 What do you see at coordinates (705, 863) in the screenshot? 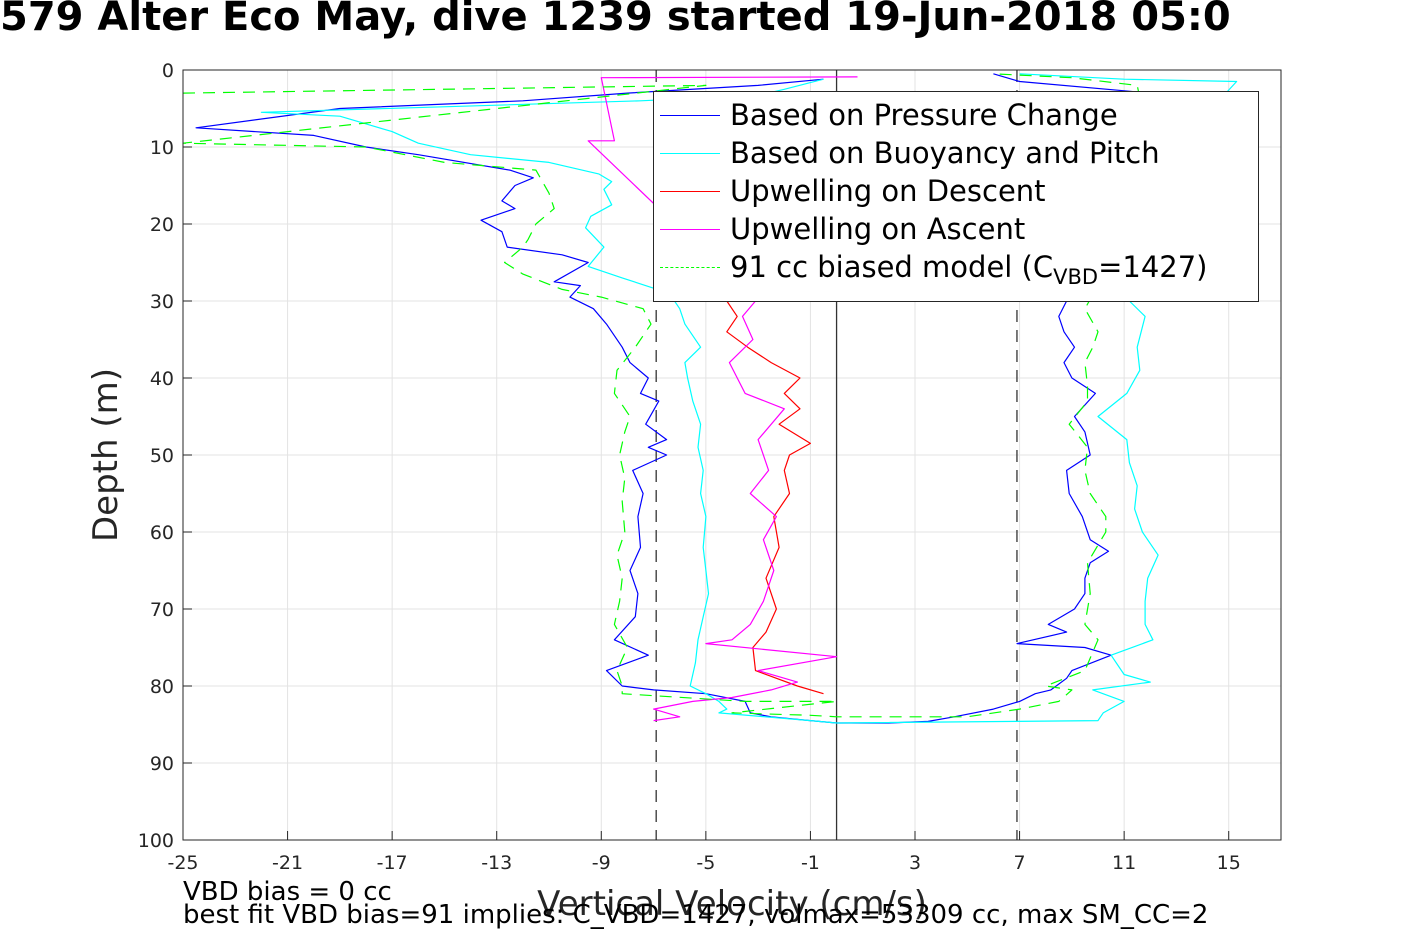
I see `x-tick-label: -5` at bounding box center [705, 863].